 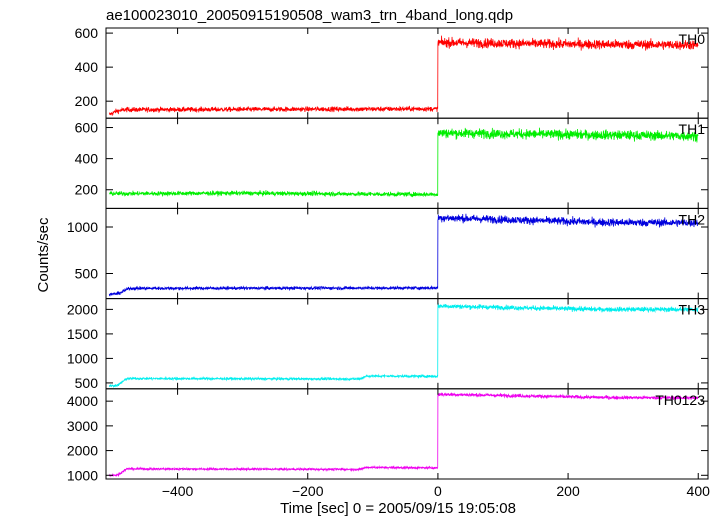 What do you see at coordinates (82, 401) in the screenshot?
I see `y-tick-label: 4000` at bounding box center [82, 401].